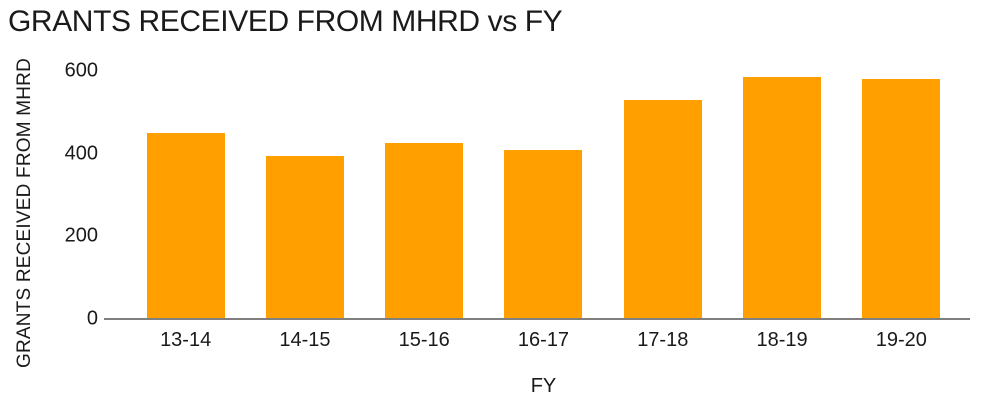 The image size is (983, 412). Describe the element at coordinates (663, 340) in the screenshot. I see `x-tick-label-17-18: 17-18` at that location.